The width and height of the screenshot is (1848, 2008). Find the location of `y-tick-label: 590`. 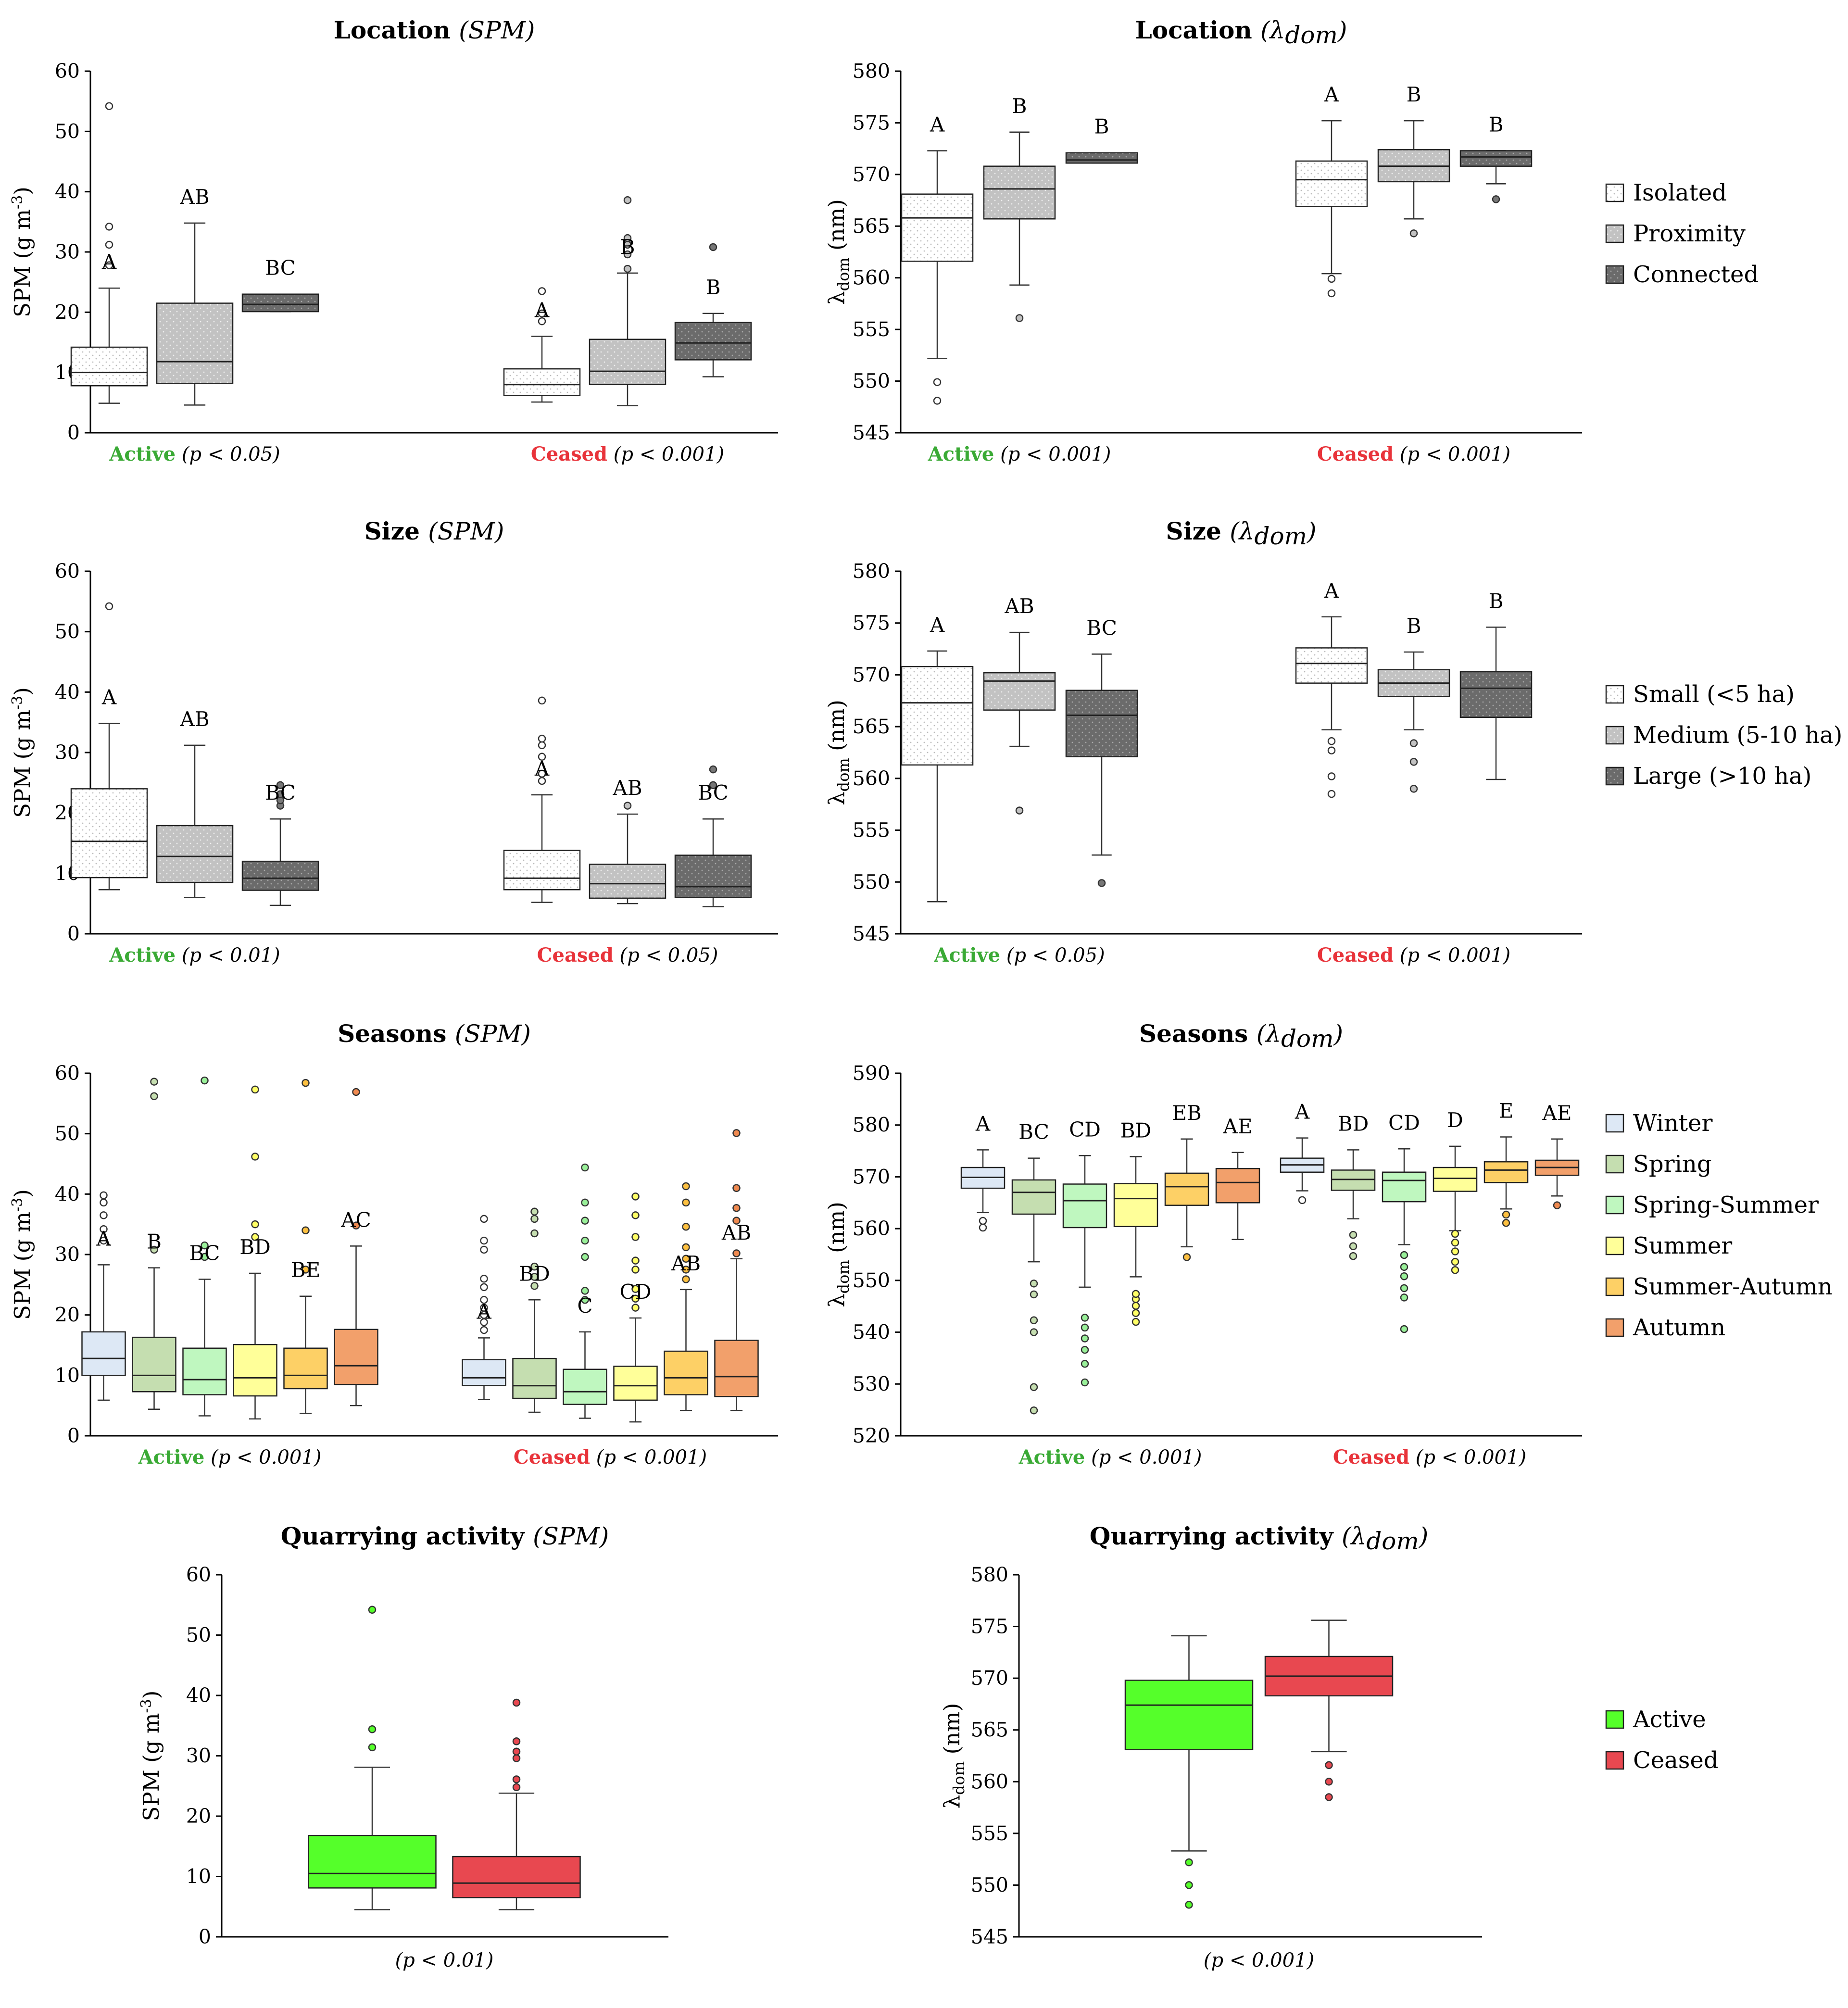

y-tick-label: 590 is located at coordinates (871, 1073).